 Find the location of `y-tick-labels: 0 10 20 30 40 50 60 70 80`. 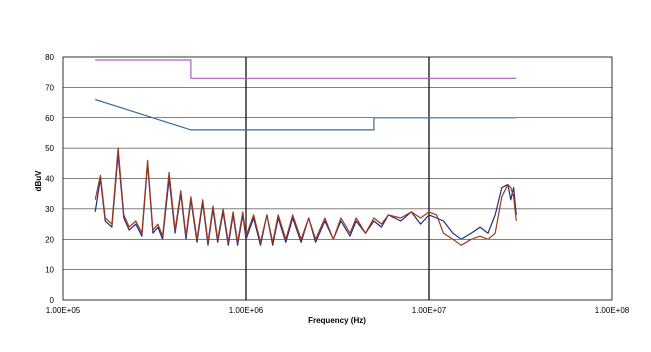

y-tick-labels: 0 10 20 30 40 50 60 70 80 is located at coordinates (49, 179).